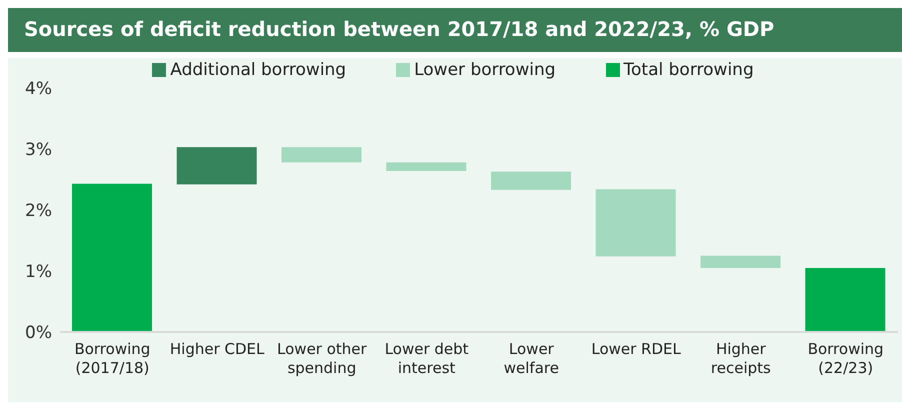  Describe the element at coordinates (38, 150) in the screenshot. I see `y-tick-label: 3%` at that location.